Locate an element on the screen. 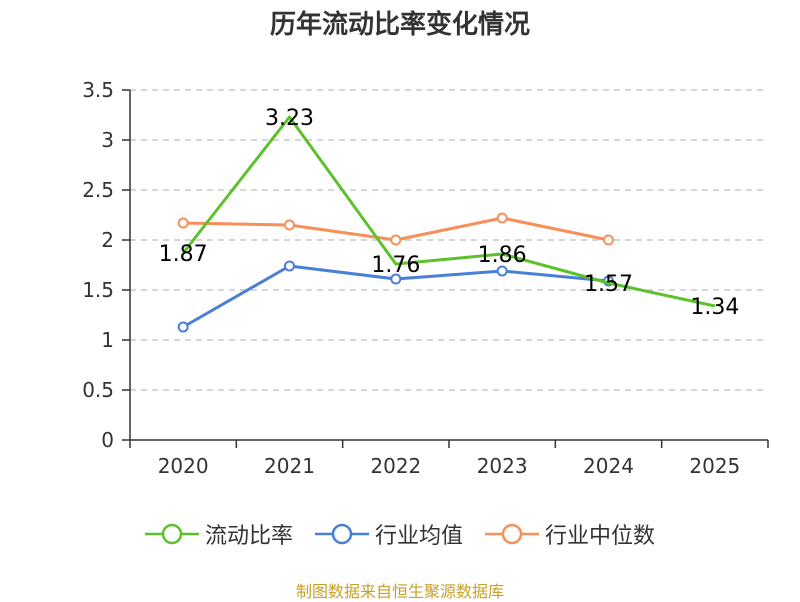 Image resolution: width=800 pixels, height=602 pixels. legend-item-current-ratio: 流动比率 is located at coordinates (218, 534).